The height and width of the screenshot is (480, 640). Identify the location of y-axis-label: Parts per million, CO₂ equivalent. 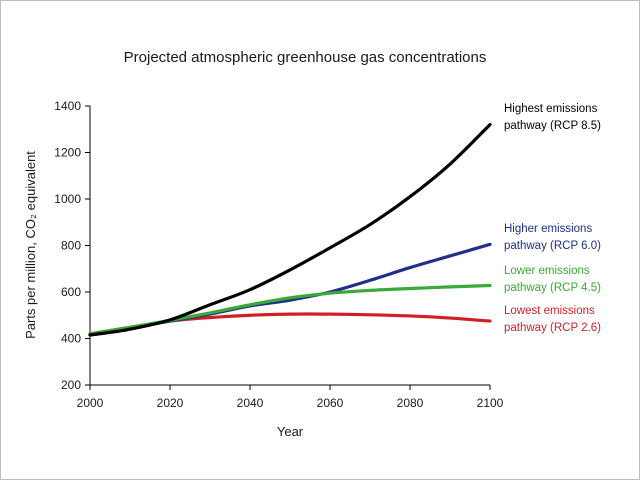
(30, 245).